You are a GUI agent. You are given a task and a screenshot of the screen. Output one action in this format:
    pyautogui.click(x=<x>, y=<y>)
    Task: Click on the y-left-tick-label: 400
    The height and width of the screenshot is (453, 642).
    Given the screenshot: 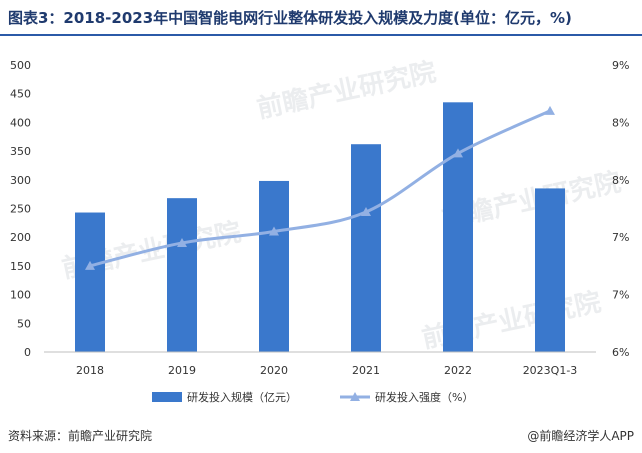 What is the action you would take?
    pyautogui.click(x=20, y=122)
    